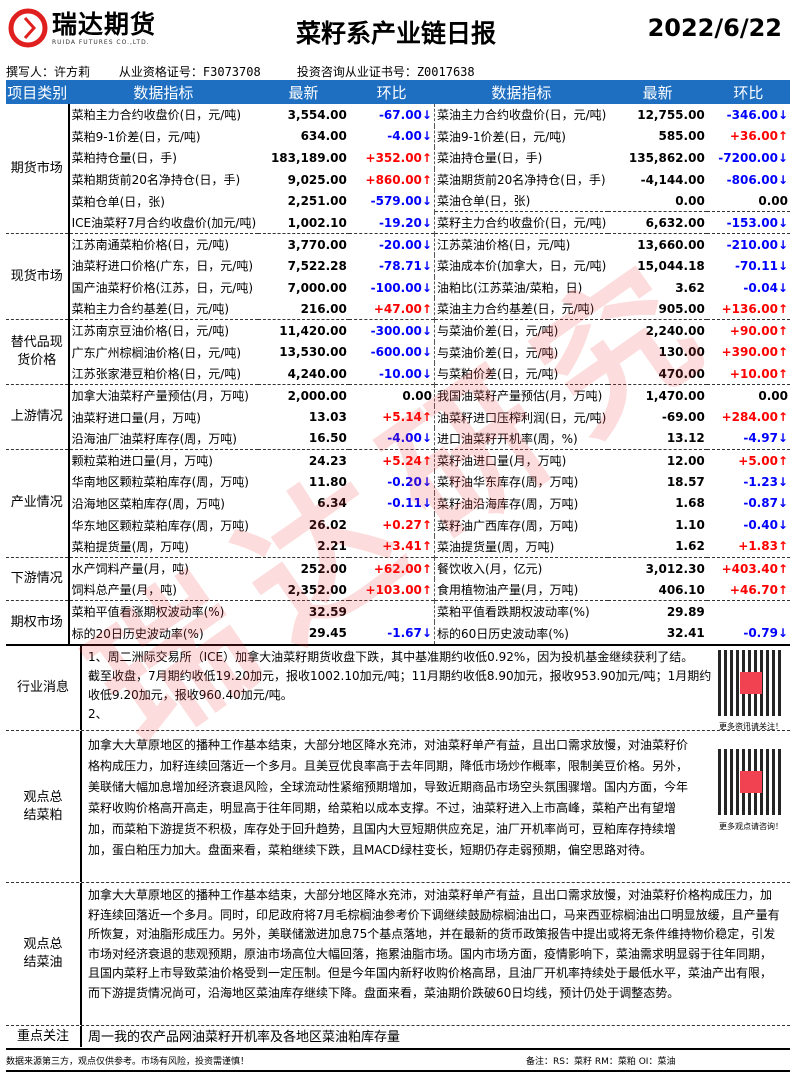  What do you see at coordinates (398, 1036) in the screenshot?
I see `focus-section: 重点关注 周一我的农产品网油菜籽开机率及各地区菜油粕库存量` at bounding box center [398, 1036].